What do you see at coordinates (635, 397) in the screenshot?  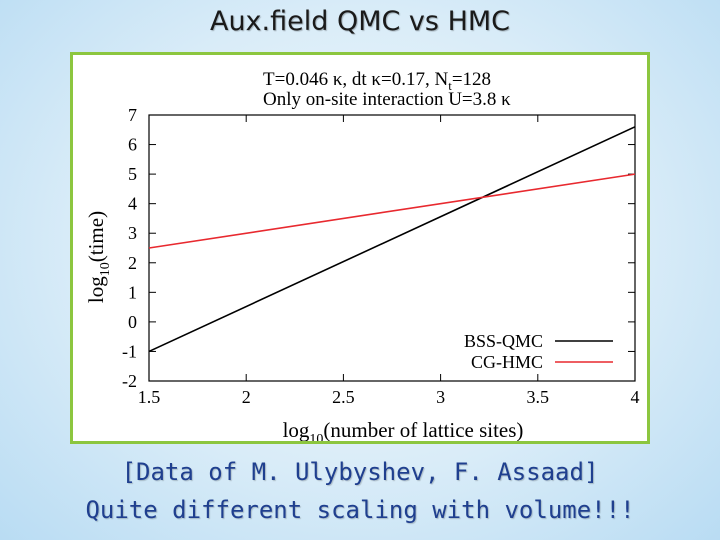 I see `x-tick-label: 4` at bounding box center [635, 397].